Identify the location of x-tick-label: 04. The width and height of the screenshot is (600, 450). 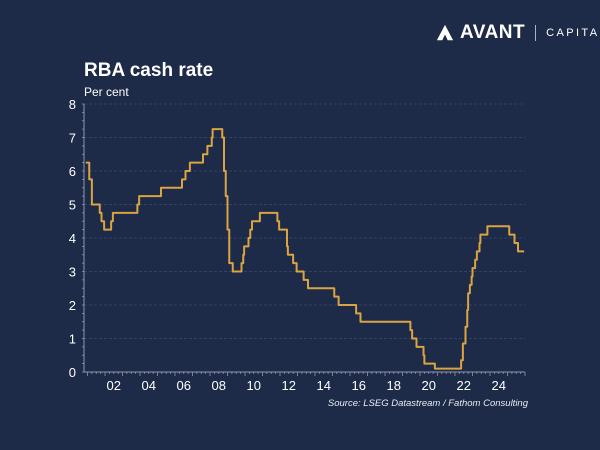
(149, 385).